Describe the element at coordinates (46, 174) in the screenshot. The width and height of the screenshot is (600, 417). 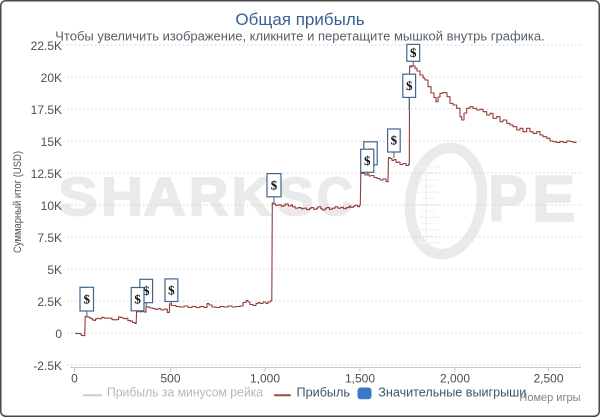
I see `svg-text: 12.5K` at that location.